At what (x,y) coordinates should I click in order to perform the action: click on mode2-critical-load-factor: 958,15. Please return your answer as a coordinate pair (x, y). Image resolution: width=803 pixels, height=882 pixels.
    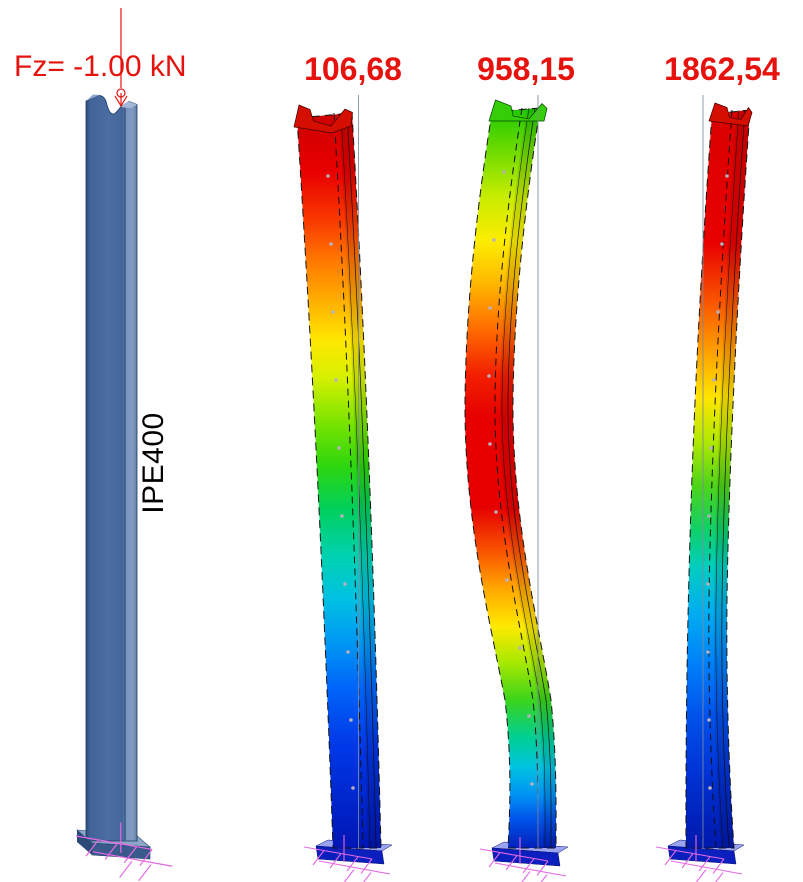
    Looking at the image, I should click on (526, 69).